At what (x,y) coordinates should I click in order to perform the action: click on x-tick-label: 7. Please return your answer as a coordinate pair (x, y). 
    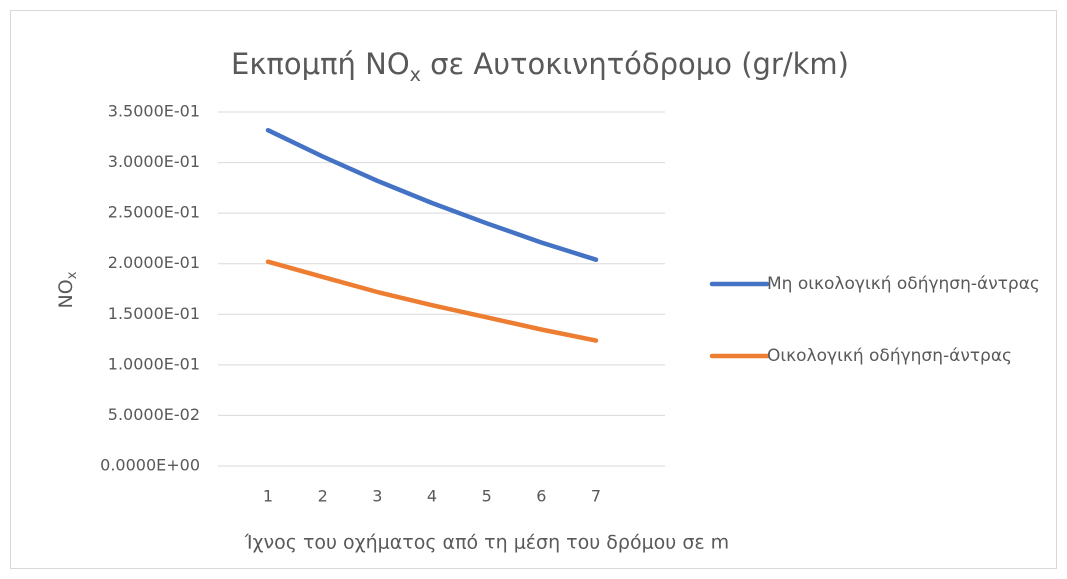
    Looking at the image, I should click on (596, 496).